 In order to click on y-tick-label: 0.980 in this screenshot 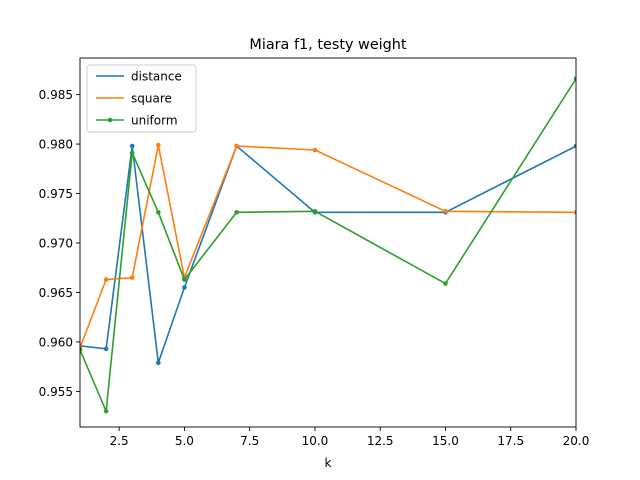, I will do `click(56, 145)`.